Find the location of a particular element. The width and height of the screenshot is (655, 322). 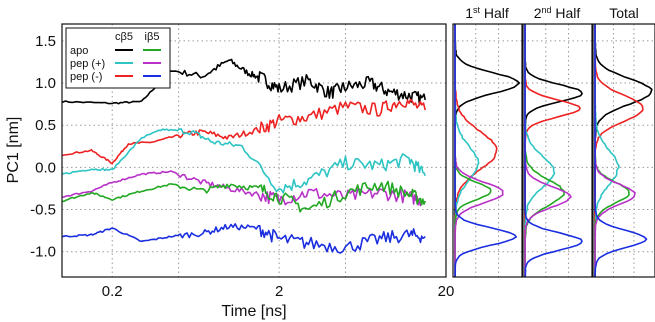

p1-grid is located at coordinates (487, 150).